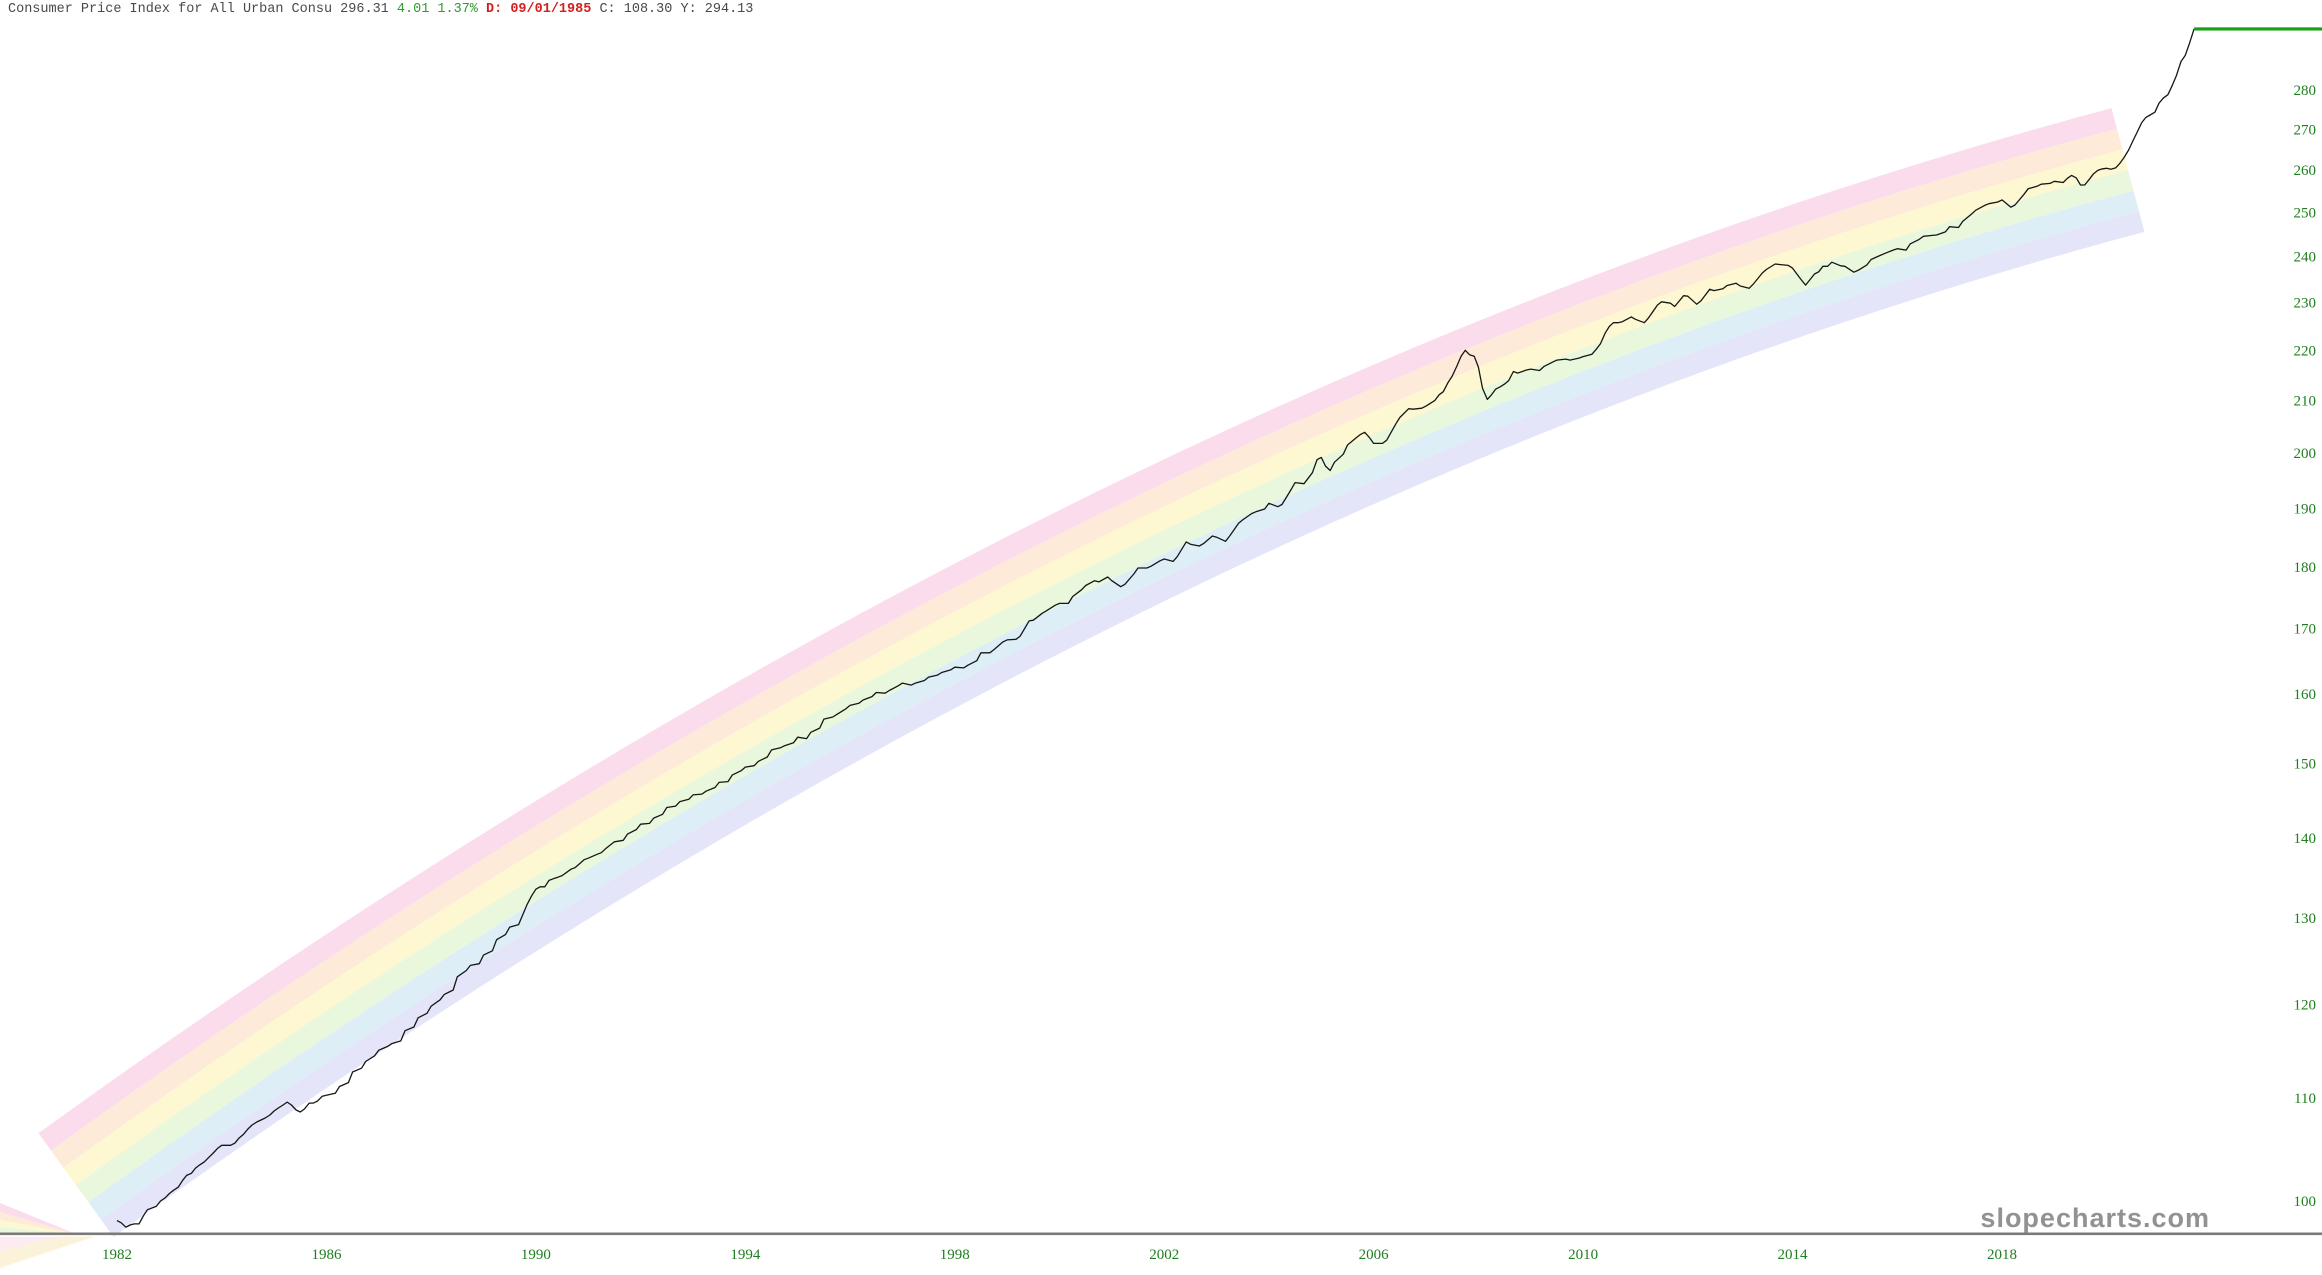 The height and width of the screenshot is (1275, 2322). Describe the element at coordinates (1374, 1255) in the screenshot. I see `x-axis-label: 2006` at that location.